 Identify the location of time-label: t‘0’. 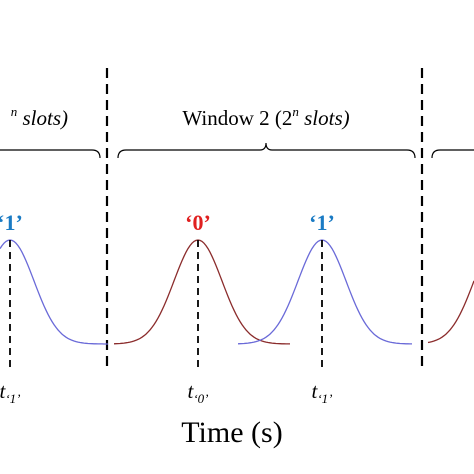
(197, 392).